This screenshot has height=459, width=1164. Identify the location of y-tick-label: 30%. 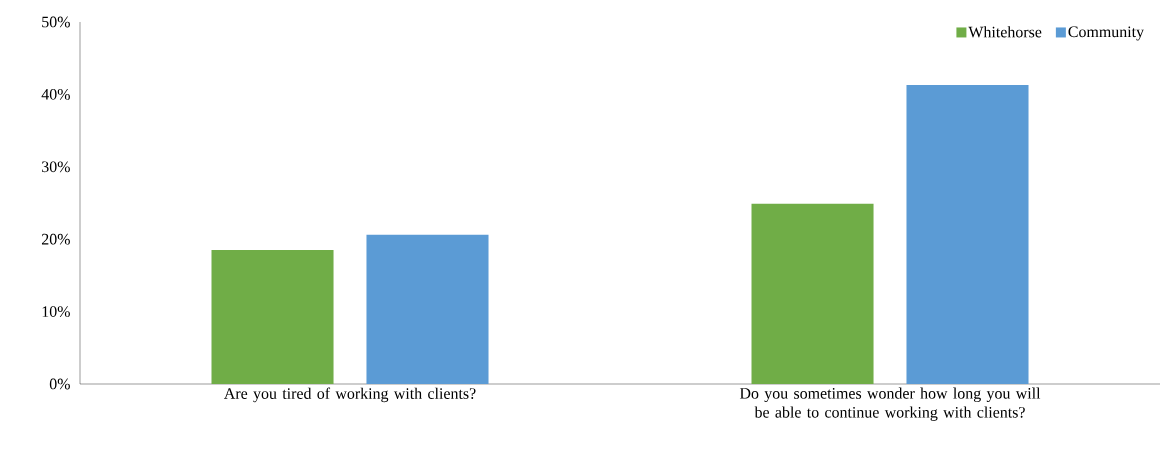
(56, 167).